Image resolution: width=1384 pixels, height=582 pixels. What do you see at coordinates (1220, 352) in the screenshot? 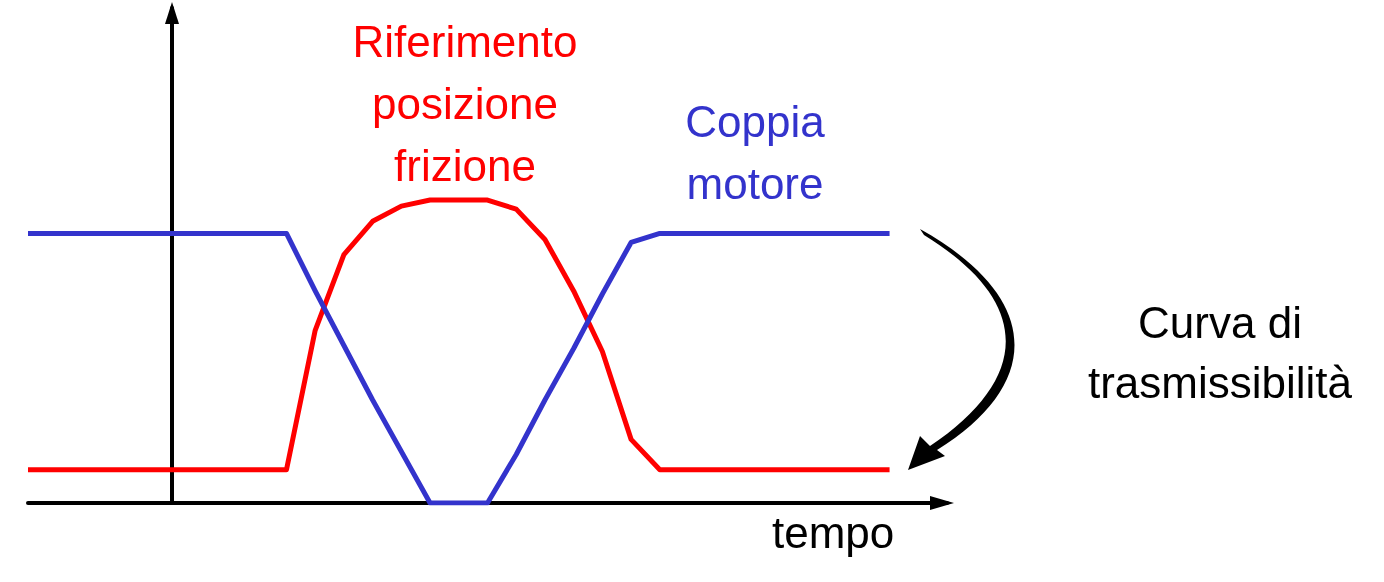
I see `text: Curva di trasmissibilità` at bounding box center [1220, 352].